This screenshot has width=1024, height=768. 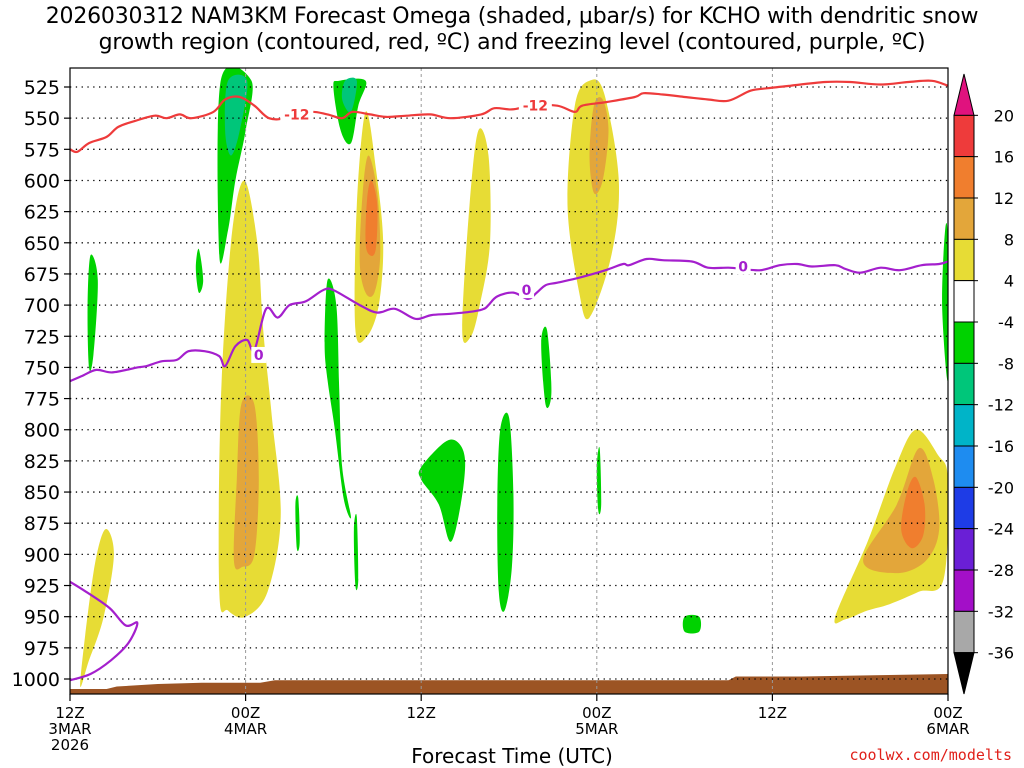 What do you see at coordinates (1001, 653) in the screenshot?
I see `colorbar-label-13: -36` at bounding box center [1001, 653].